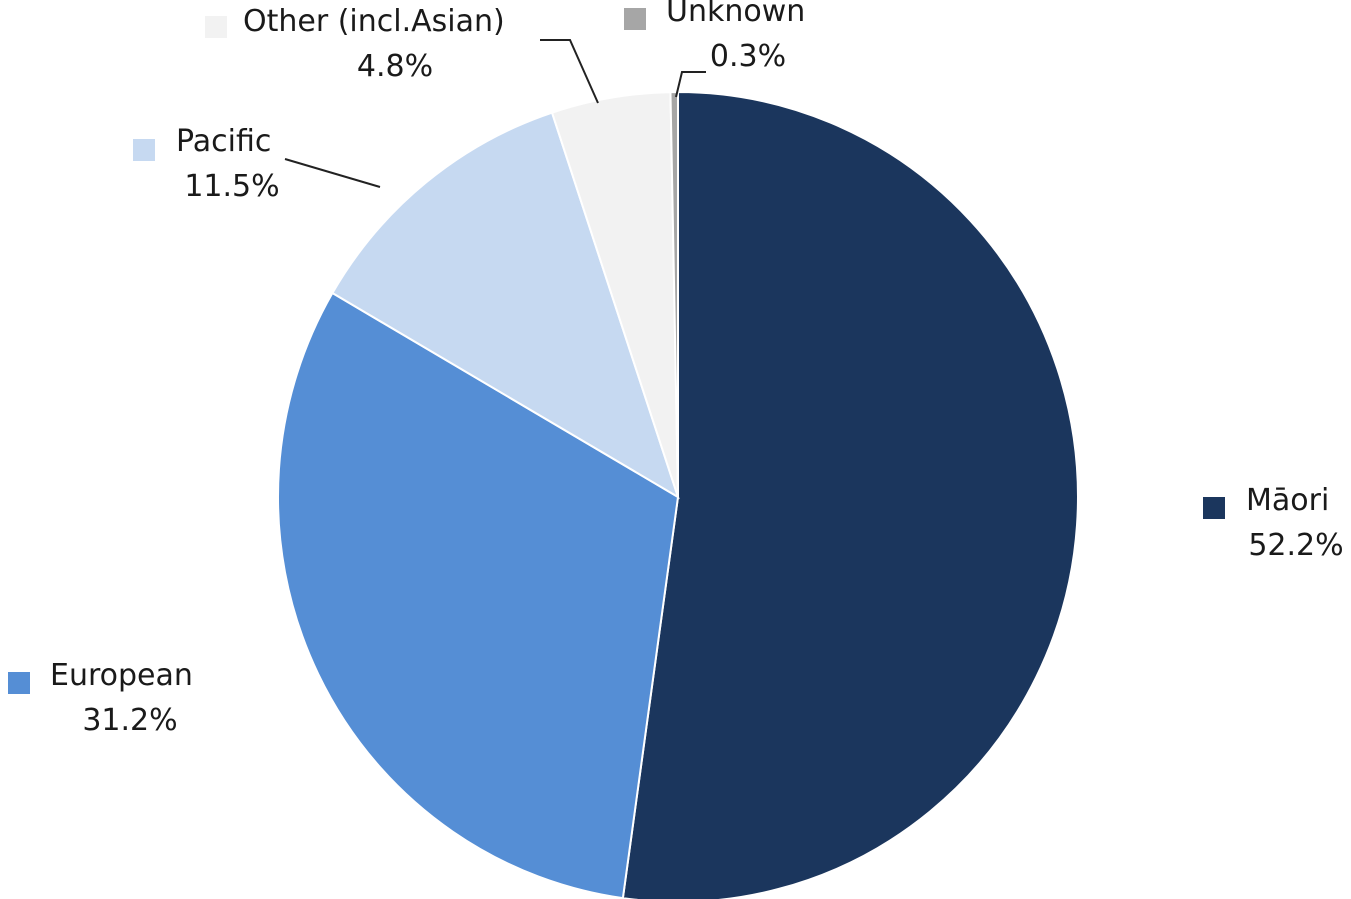  I want to click on slice-value-european: 31.2%, so click(129, 720).